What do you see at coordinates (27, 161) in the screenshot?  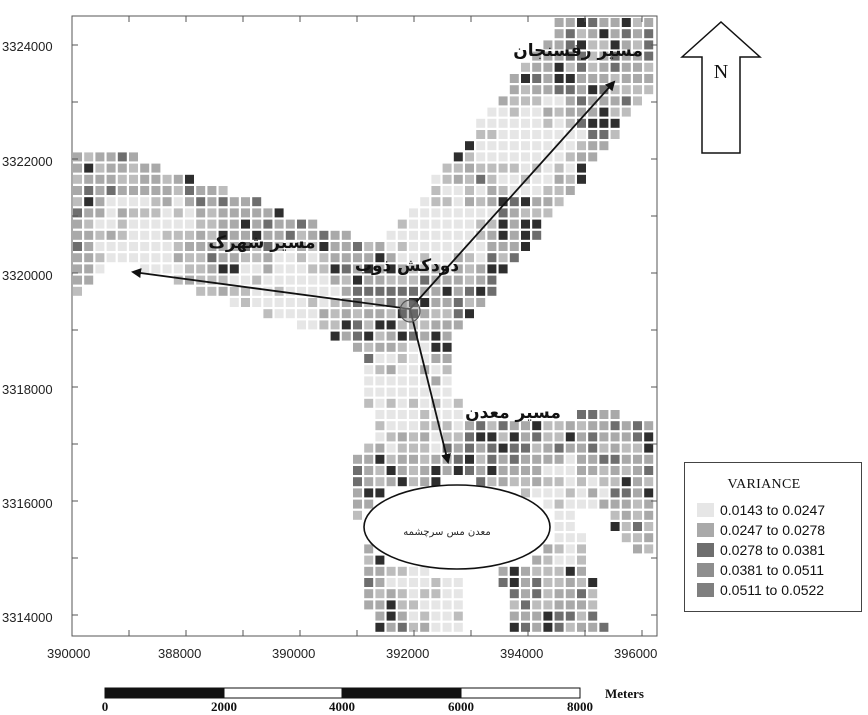 I see `y-tick-label: 3322000` at bounding box center [27, 161].